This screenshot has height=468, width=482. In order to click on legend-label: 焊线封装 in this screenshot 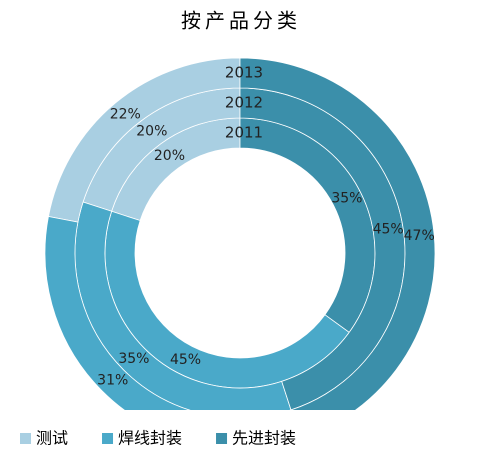, I will do `click(150, 438)`.